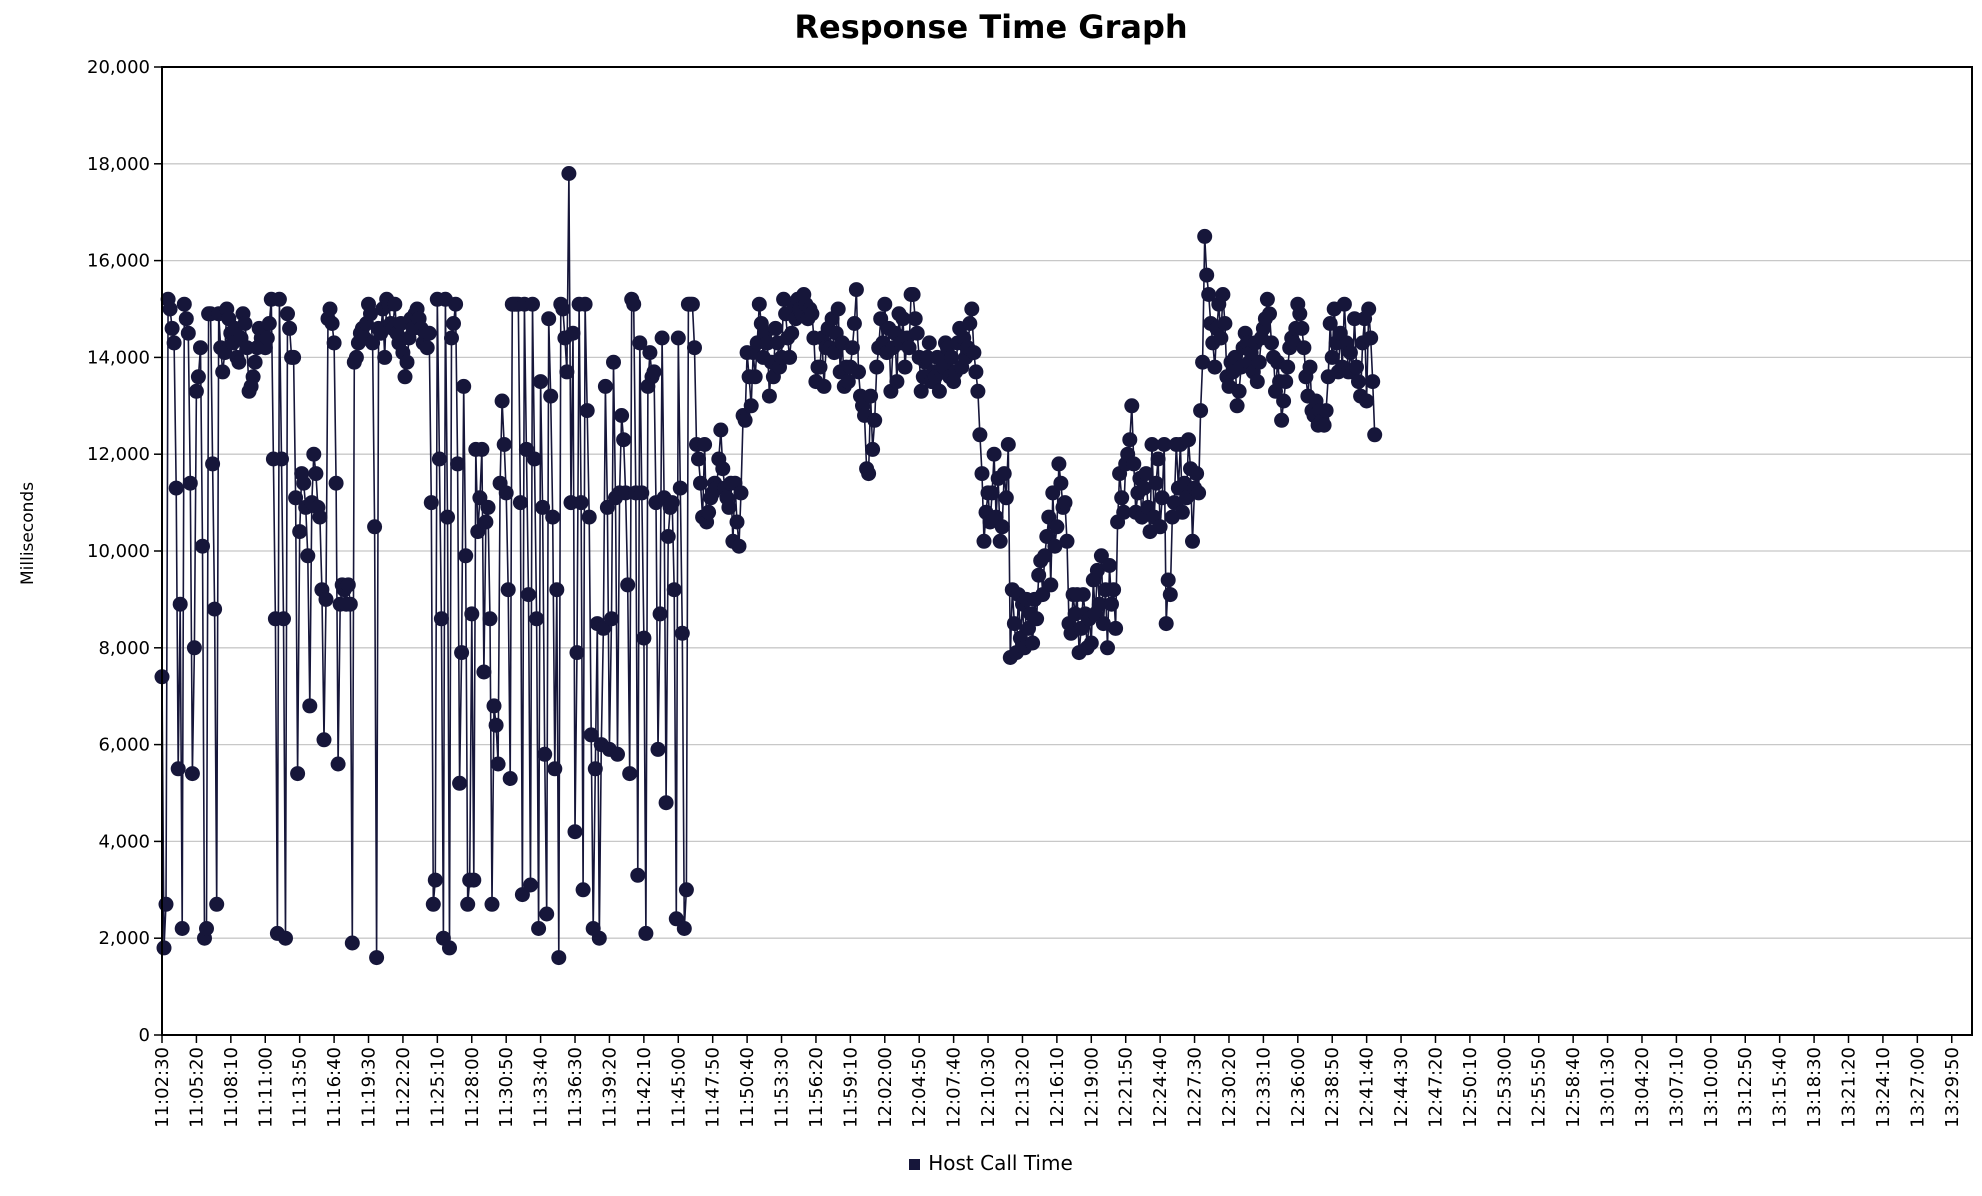 This screenshot has height=1196, width=1982. What do you see at coordinates (118, 67) in the screenshot?
I see `y-tick-label: 20,000` at bounding box center [118, 67].